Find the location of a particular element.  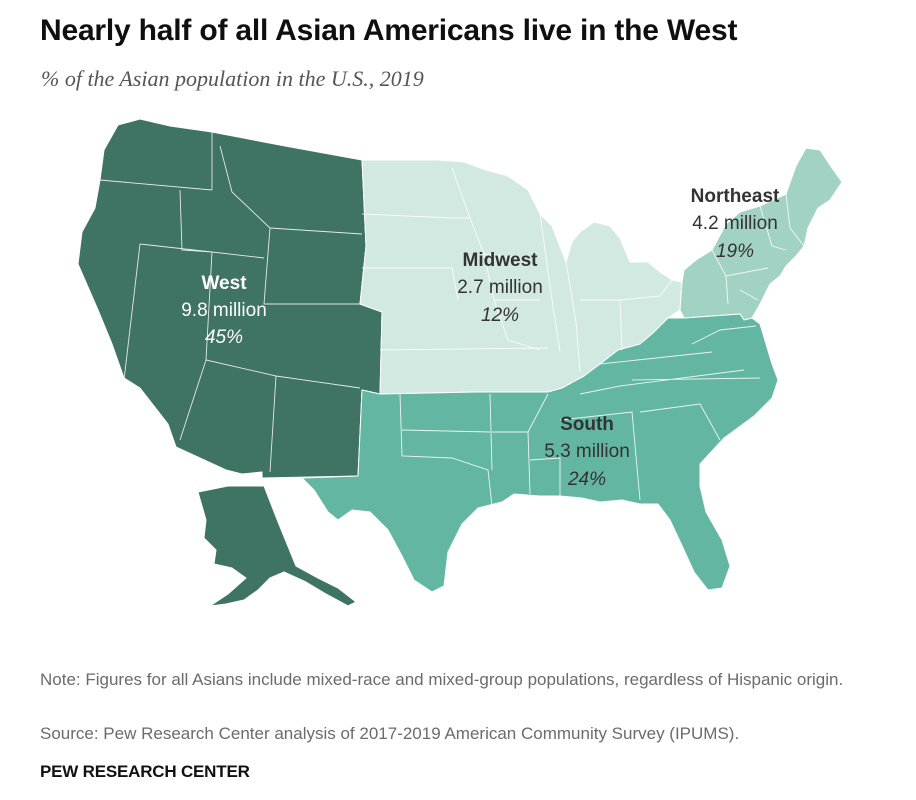

brand-logo-text: PEW RESEARCH CENTER is located at coordinates (145, 771).